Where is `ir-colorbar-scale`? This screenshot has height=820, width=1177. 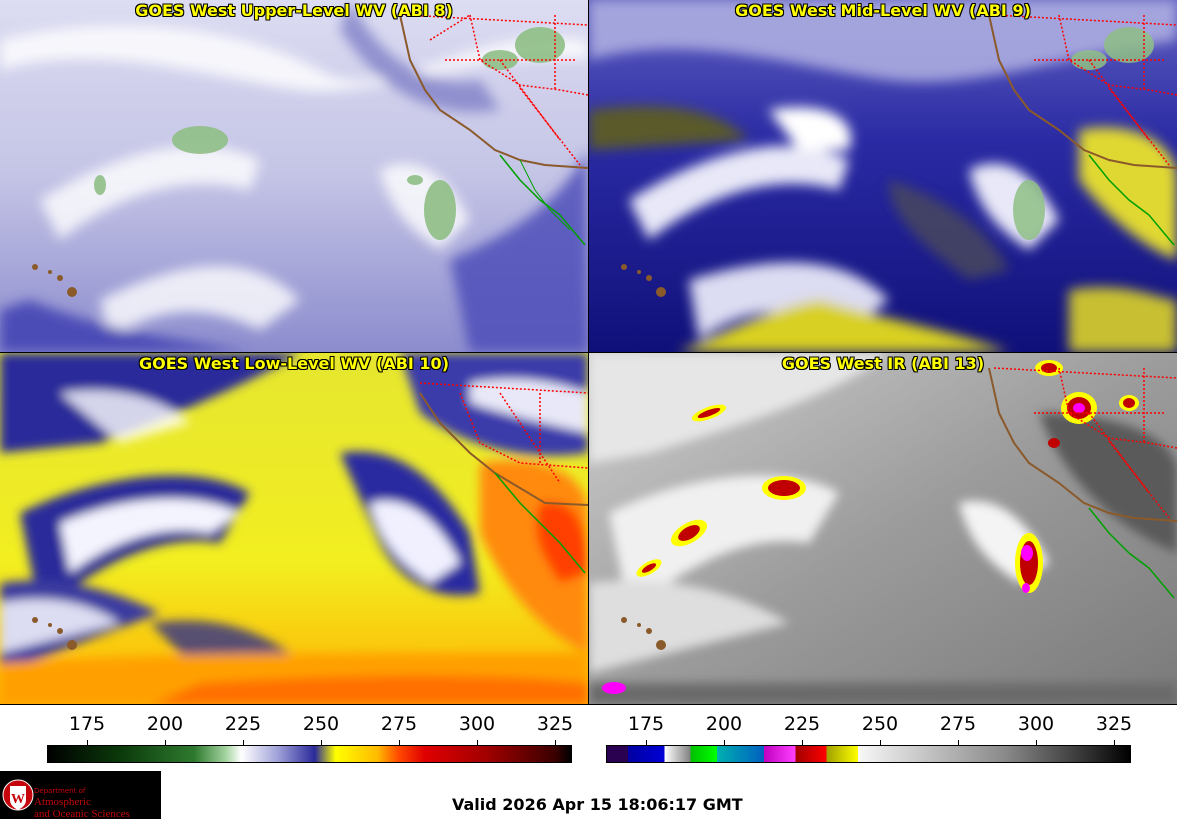
ir-colorbar-scale is located at coordinates (868, 754).